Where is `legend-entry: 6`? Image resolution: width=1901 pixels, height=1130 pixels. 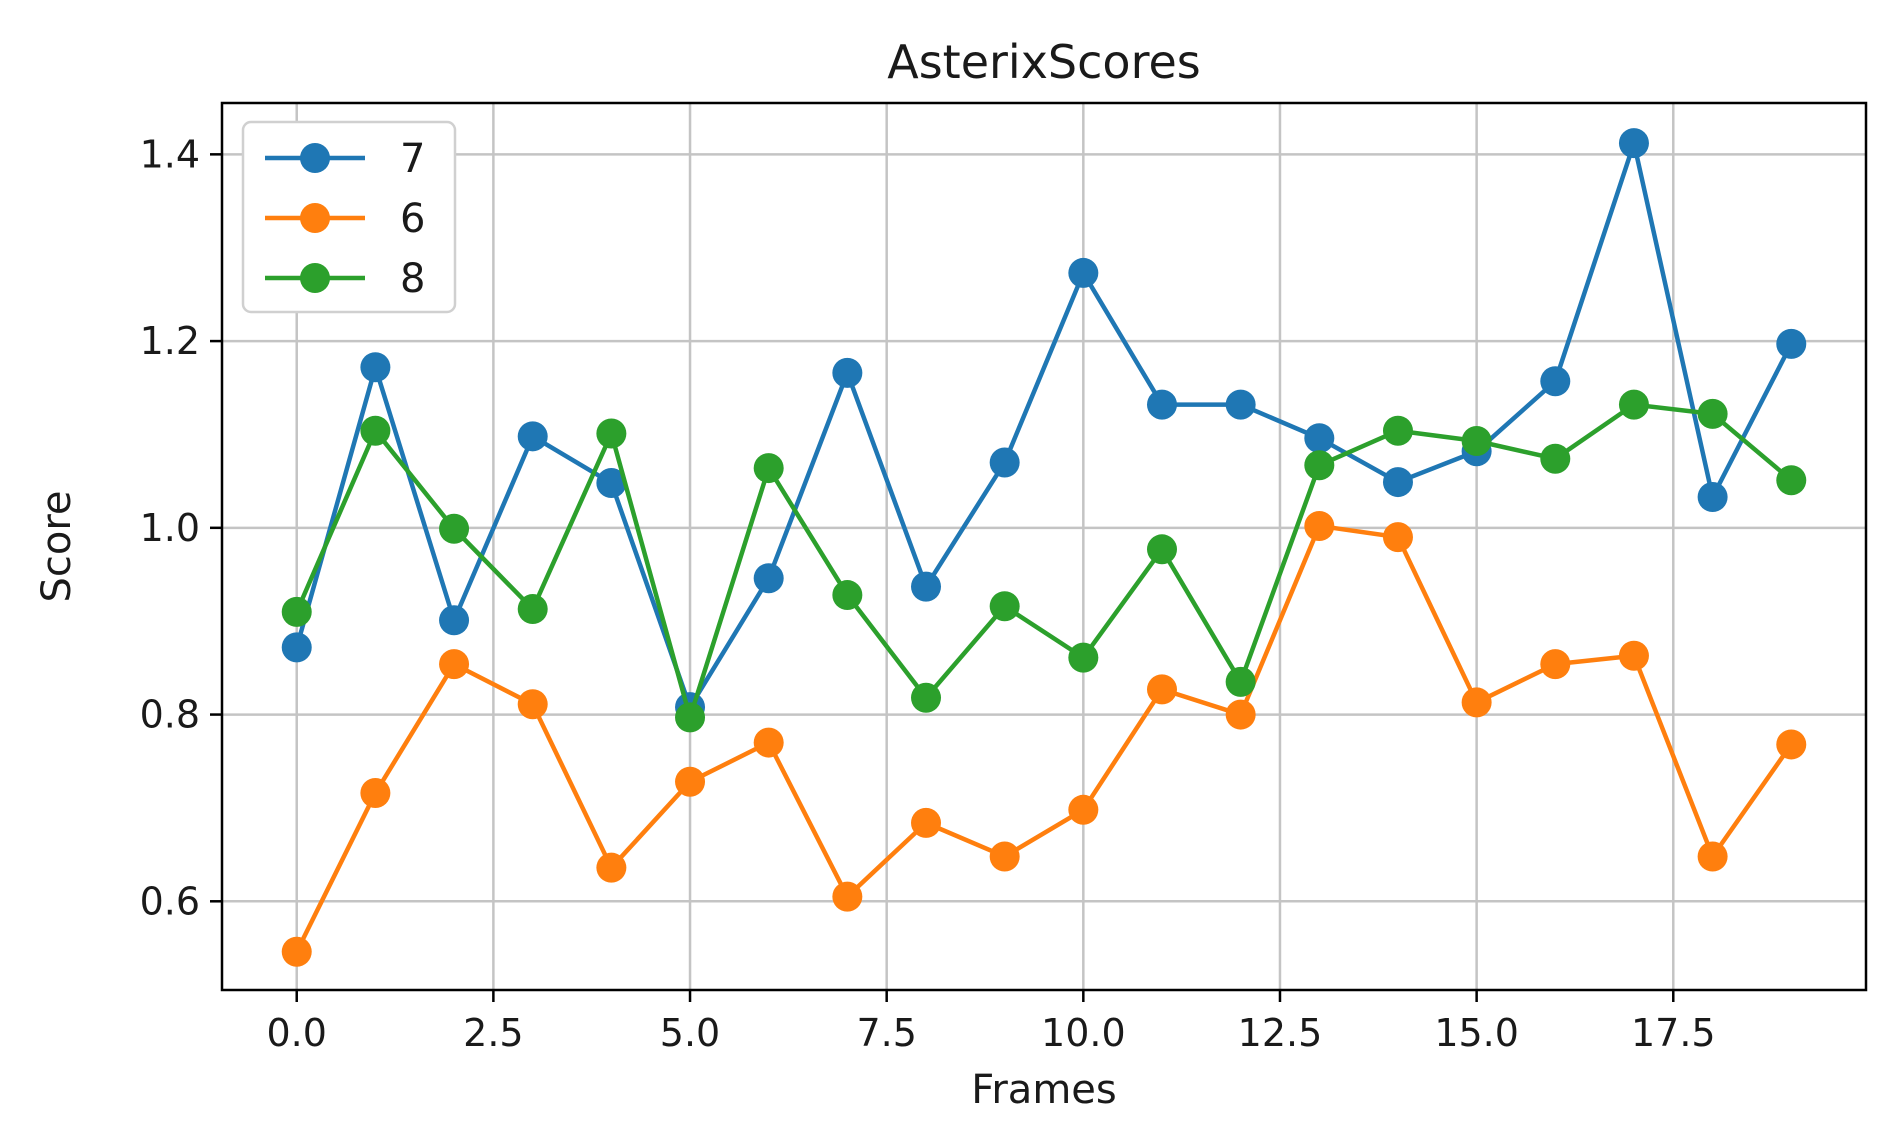 legend-entry: 6 is located at coordinates (345, 219).